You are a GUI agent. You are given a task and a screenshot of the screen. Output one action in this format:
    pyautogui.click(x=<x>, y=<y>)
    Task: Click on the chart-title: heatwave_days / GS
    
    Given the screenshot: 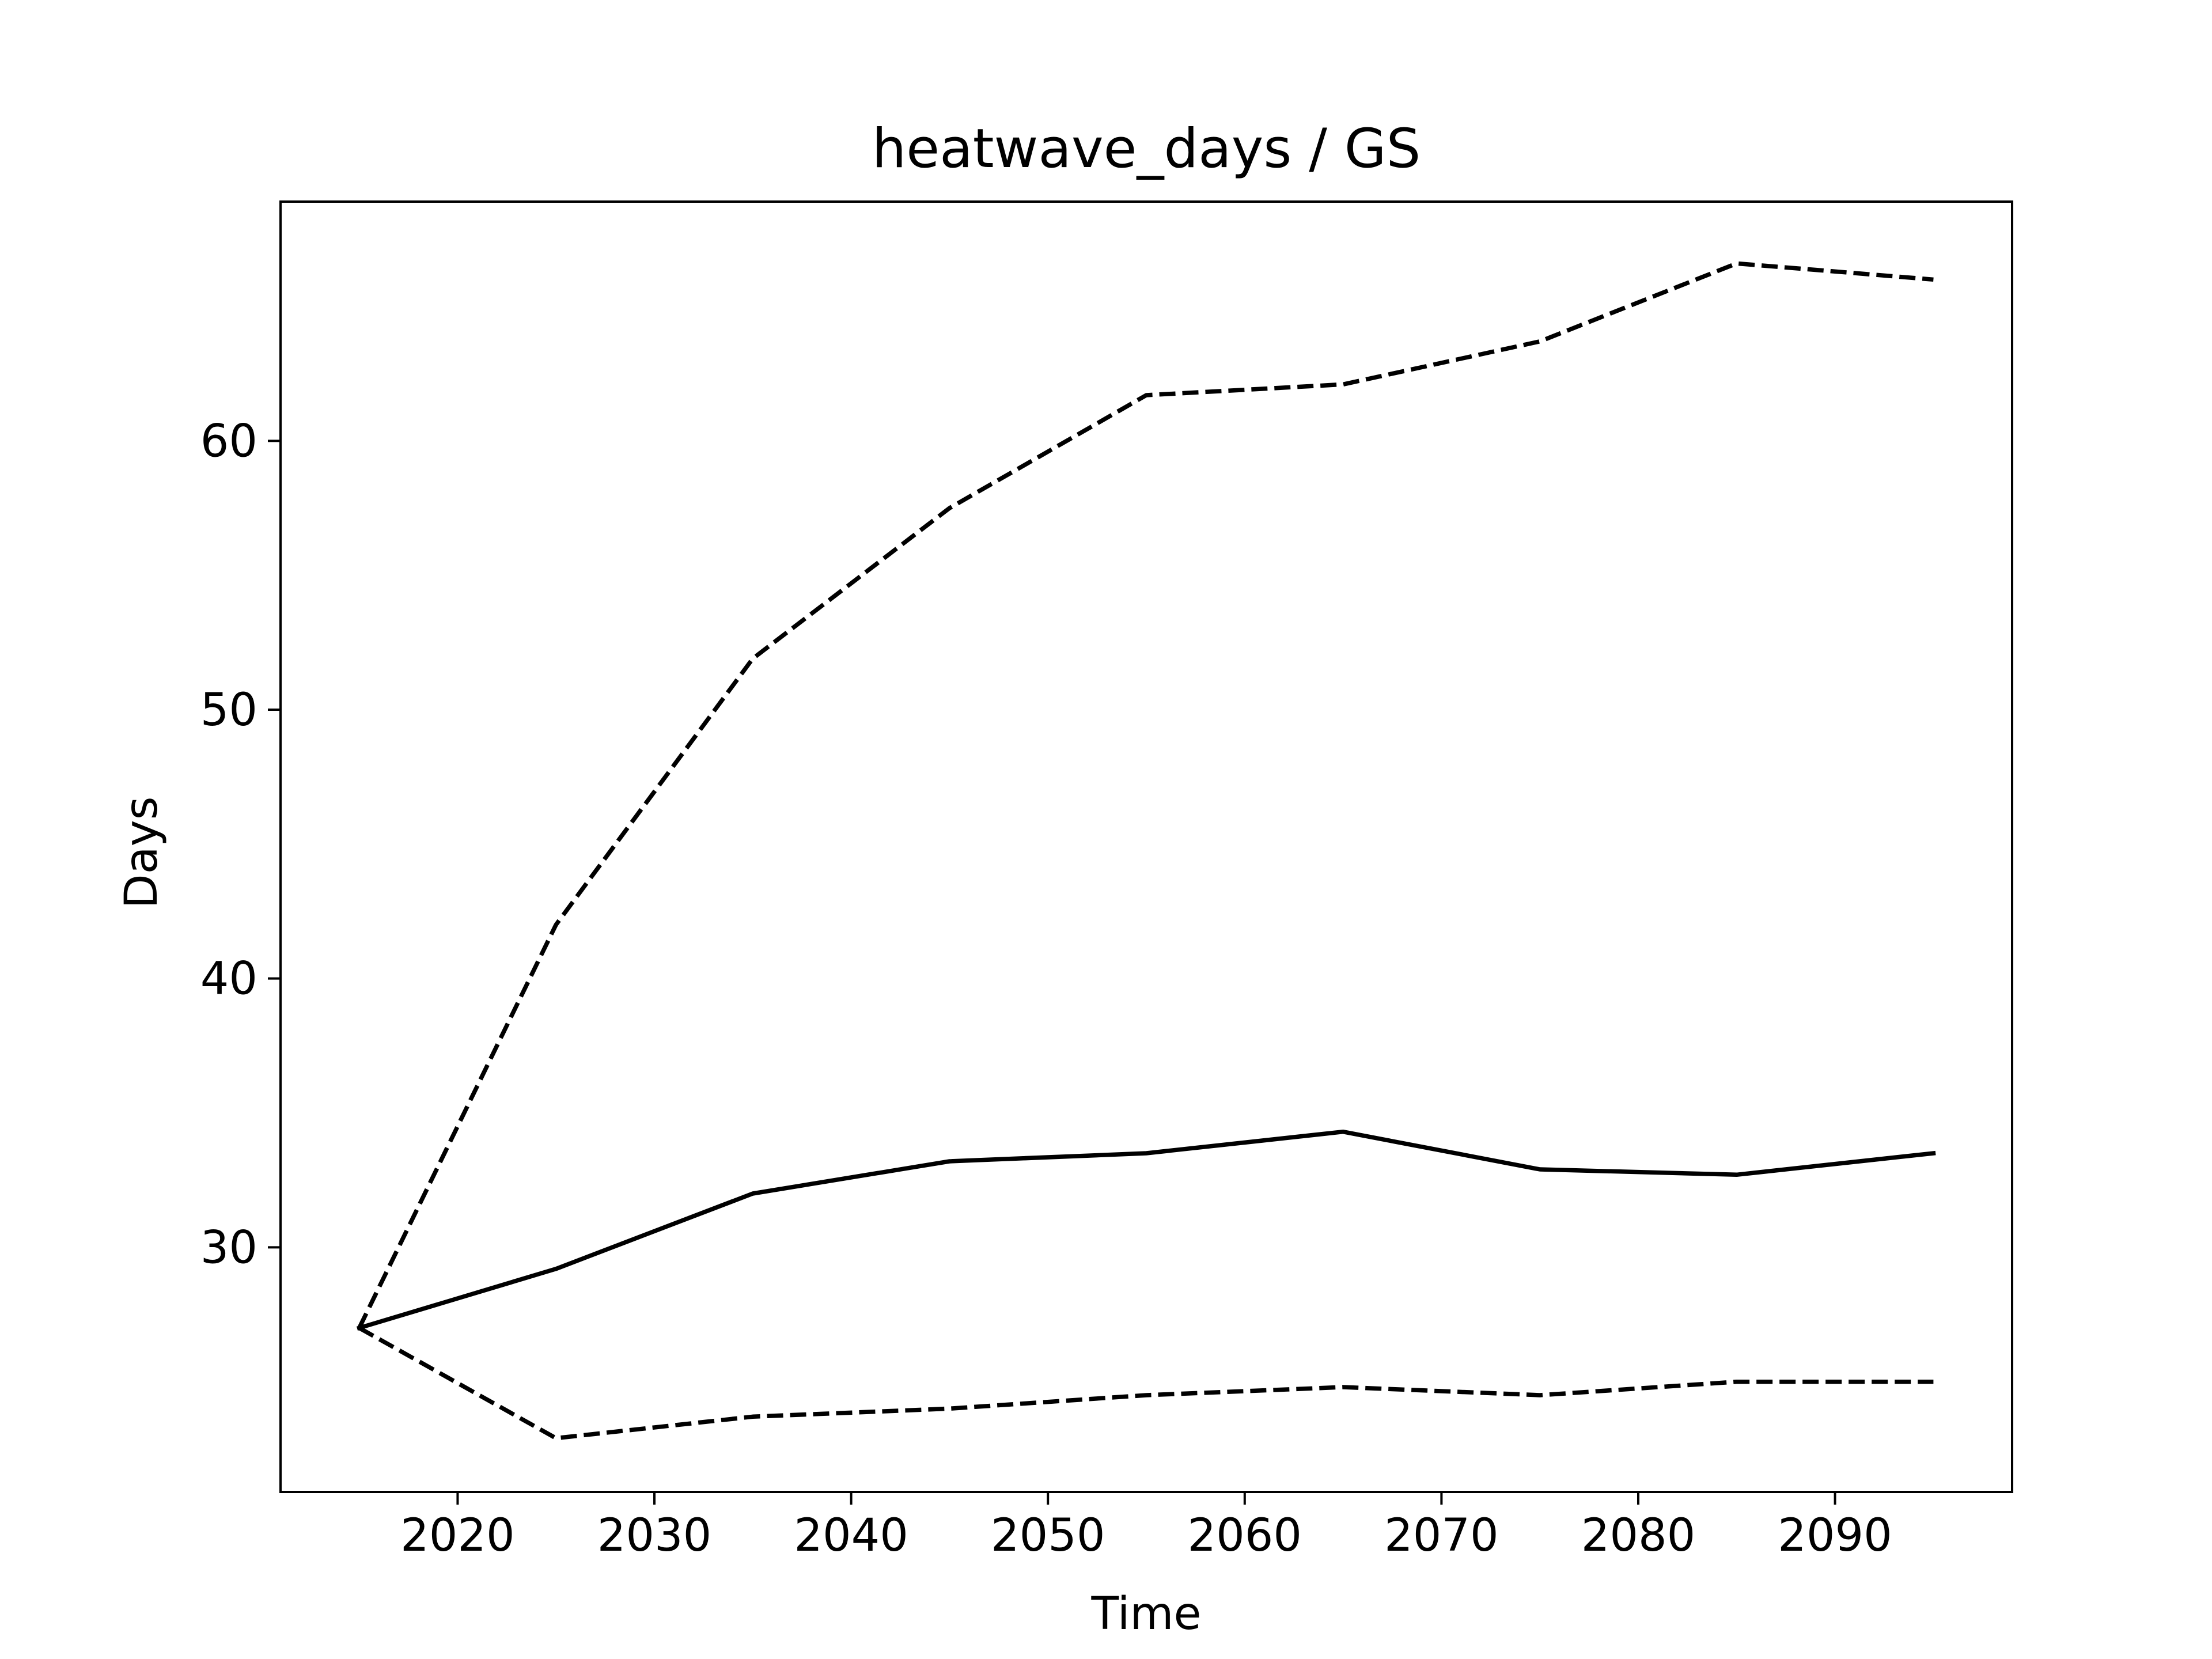 What is the action you would take?
    pyautogui.click(x=1146, y=149)
    